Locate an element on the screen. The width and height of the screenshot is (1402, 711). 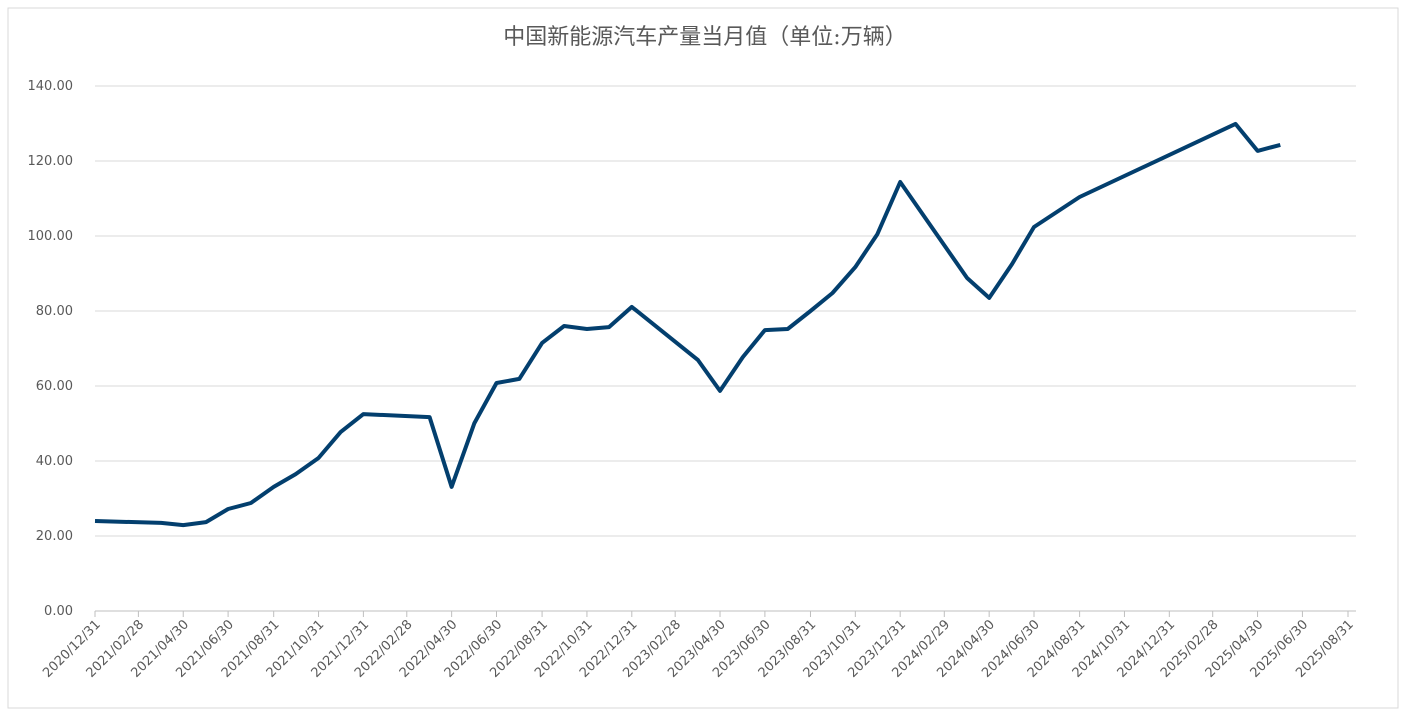
y-tick-label: 80.00 is located at coordinates (54, 311).